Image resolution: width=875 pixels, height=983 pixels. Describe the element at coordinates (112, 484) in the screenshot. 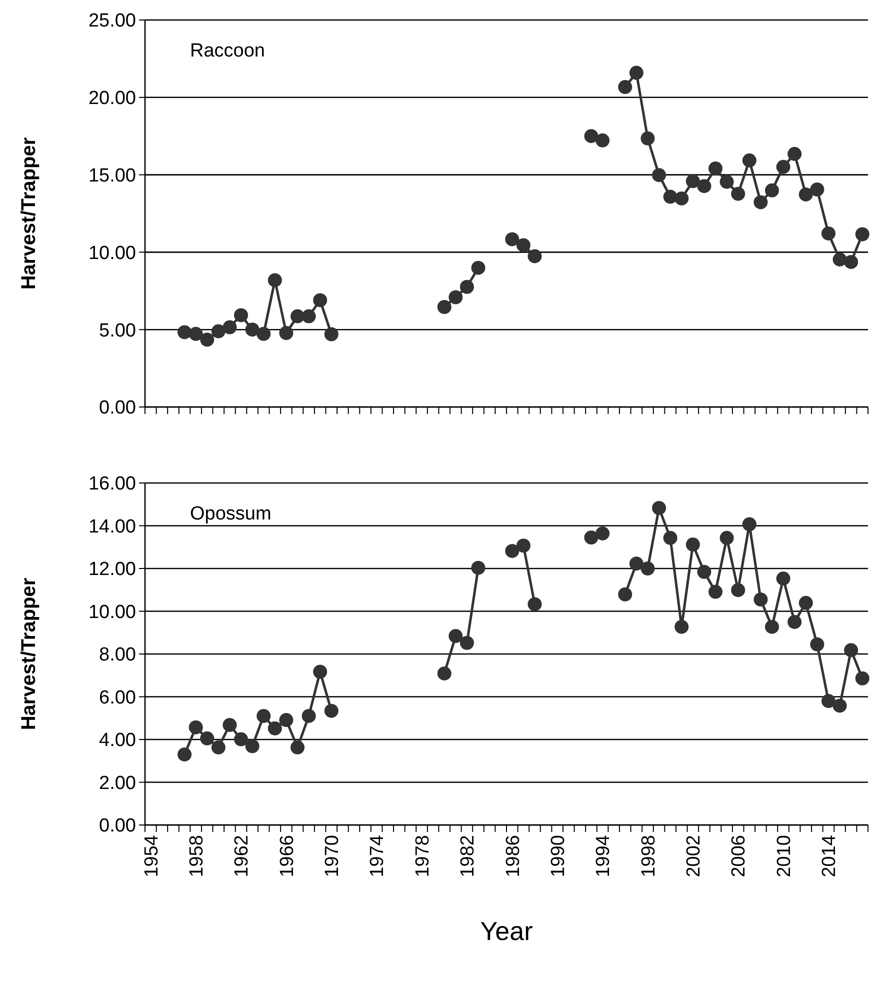

I see `y-tick-label: 16.00` at that location.